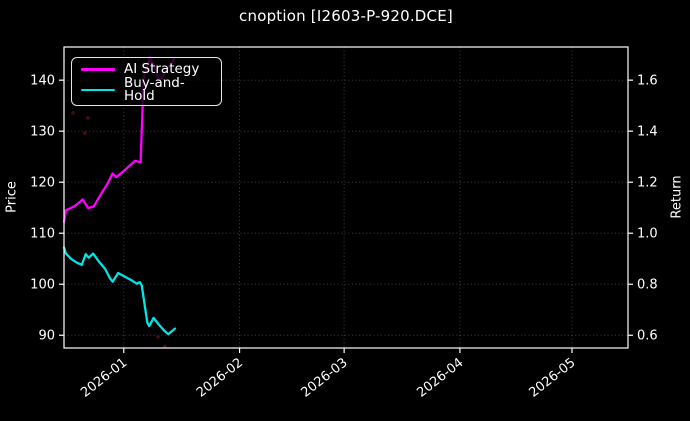 This screenshot has width=690, height=421. What do you see at coordinates (647, 81) in the screenshot?
I see `y-tick-label-right: 1.6` at bounding box center [647, 81].